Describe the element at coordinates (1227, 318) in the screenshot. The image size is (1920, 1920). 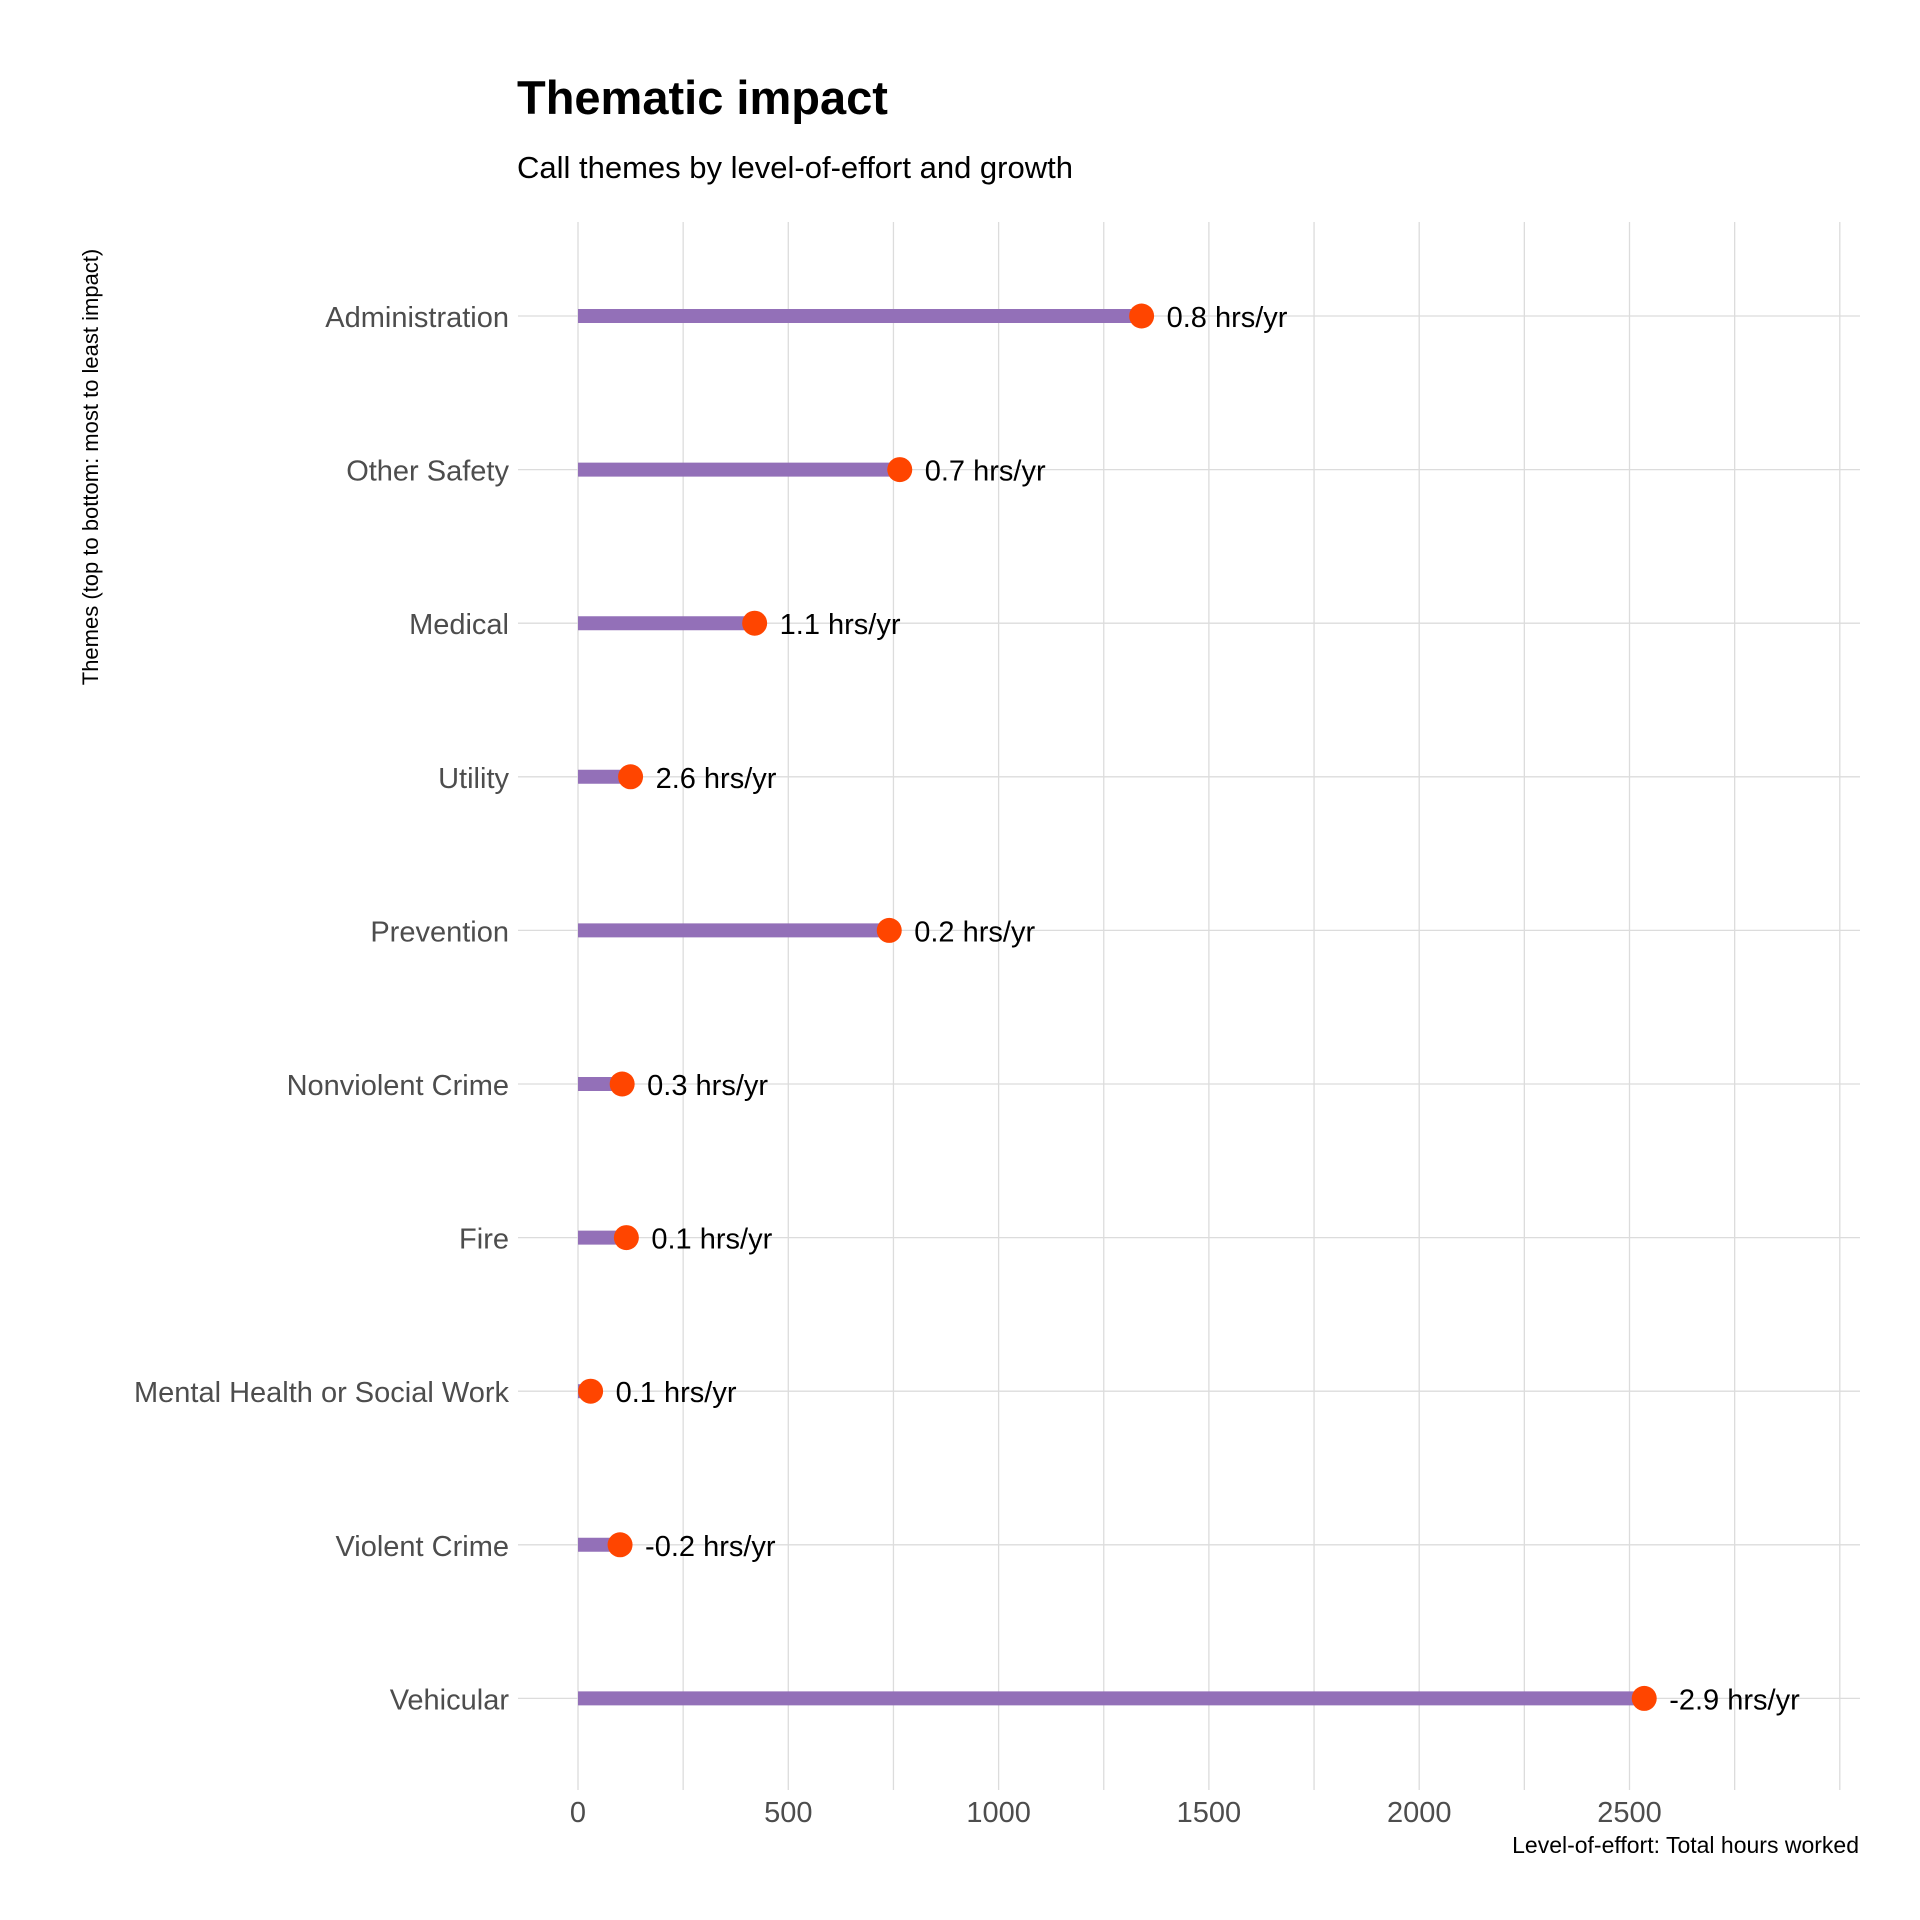
I see `data-label: 0.8 hrs/yr` at that location.